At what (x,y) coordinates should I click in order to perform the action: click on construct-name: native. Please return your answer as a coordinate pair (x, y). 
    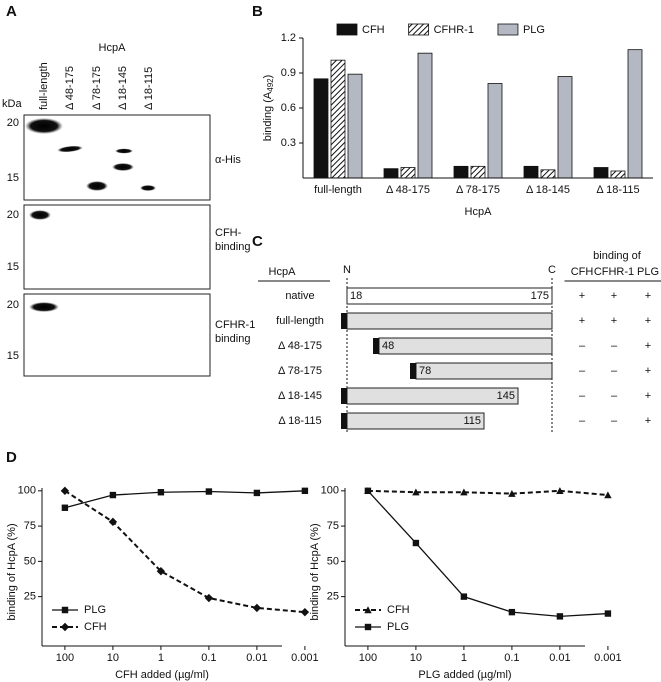
    Looking at the image, I should click on (299, 296).